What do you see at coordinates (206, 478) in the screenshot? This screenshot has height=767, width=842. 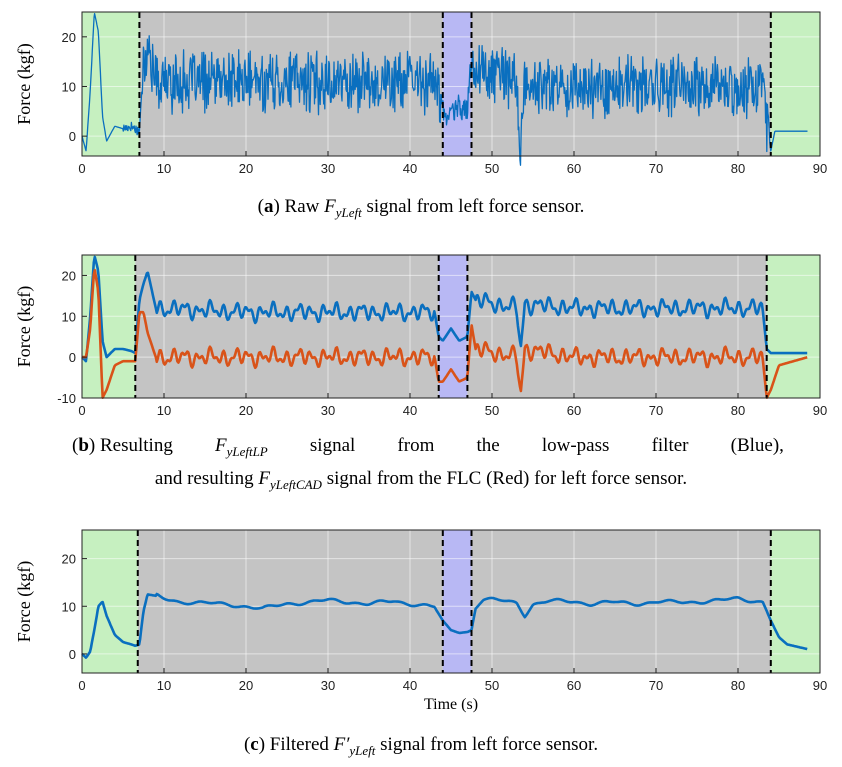 I see `caption-b-text-1: and resulting` at bounding box center [206, 478].